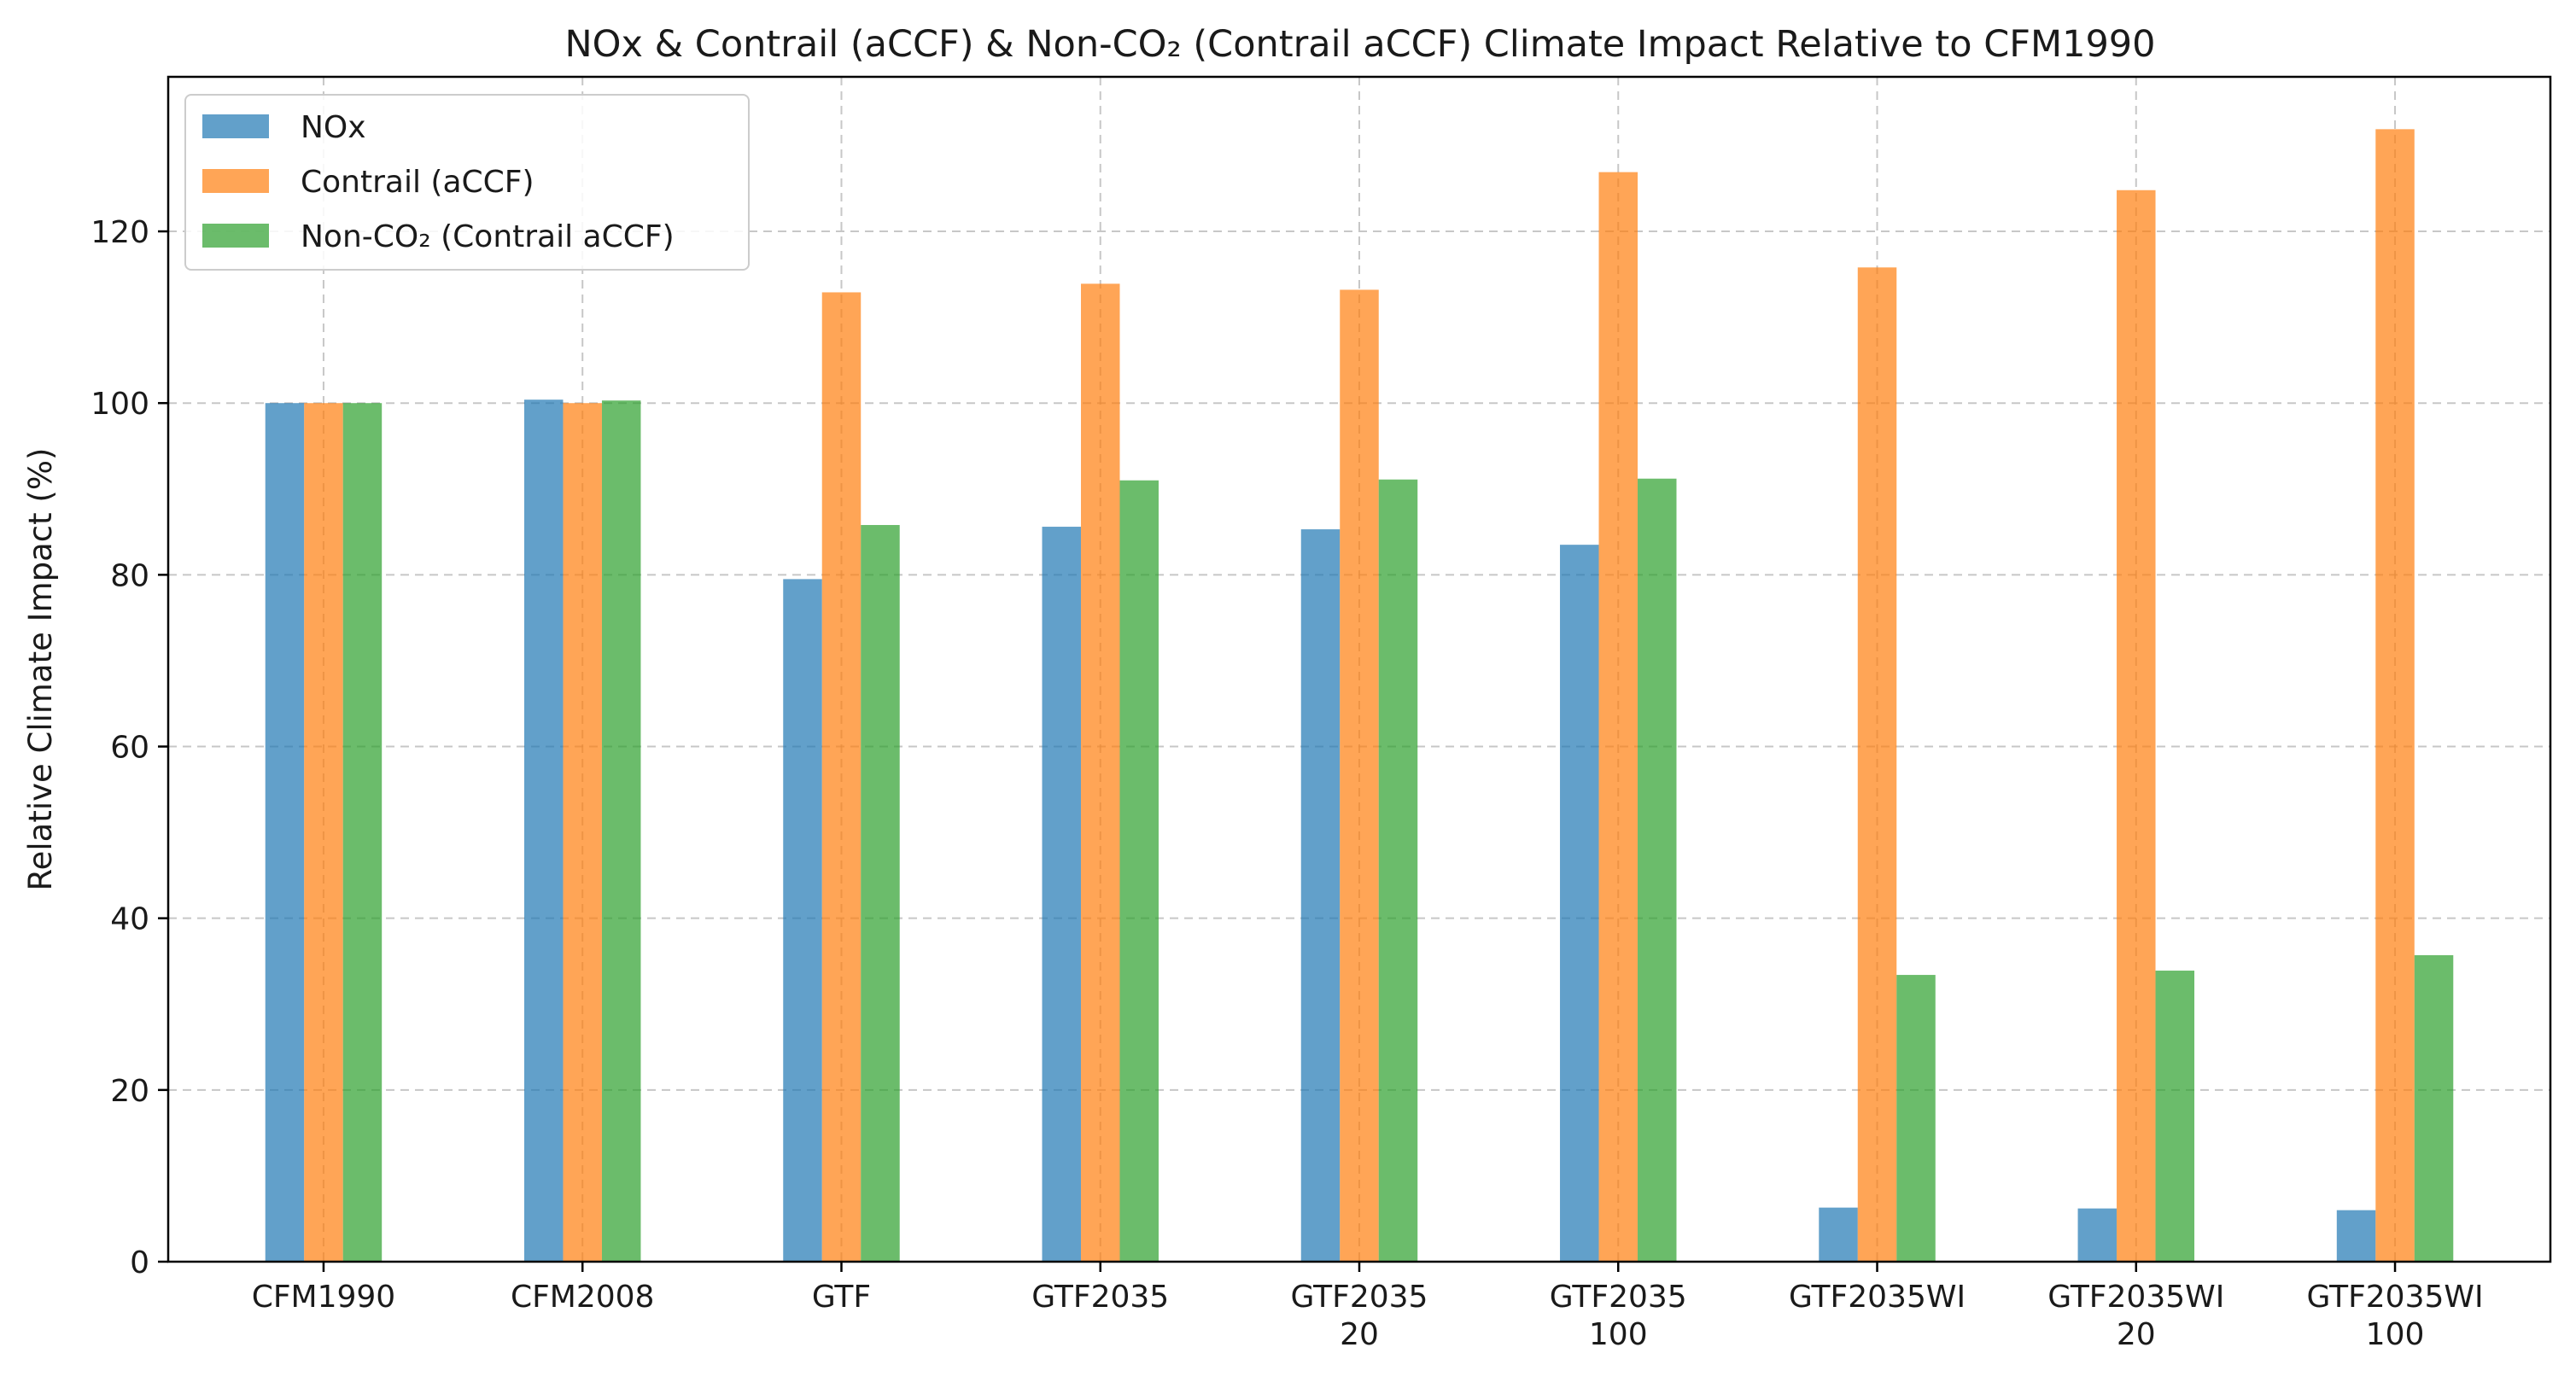 The width and height of the screenshot is (2576, 1394). I want to click on x-tick-label: GTF2035 100, so click(1618, 1316).